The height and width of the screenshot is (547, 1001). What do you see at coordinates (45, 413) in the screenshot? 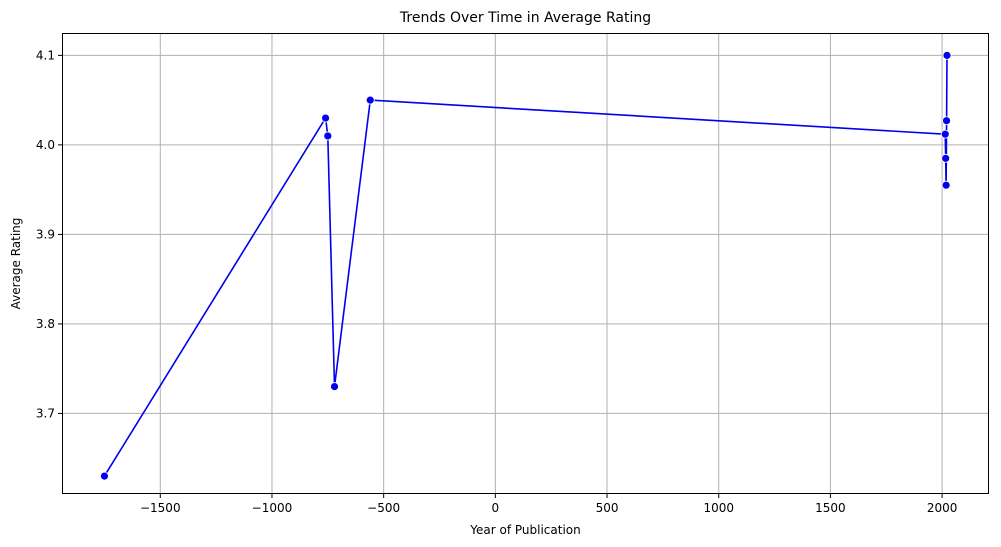
I see `y-tick-label: 3.7` at bounding box center [45, 413].